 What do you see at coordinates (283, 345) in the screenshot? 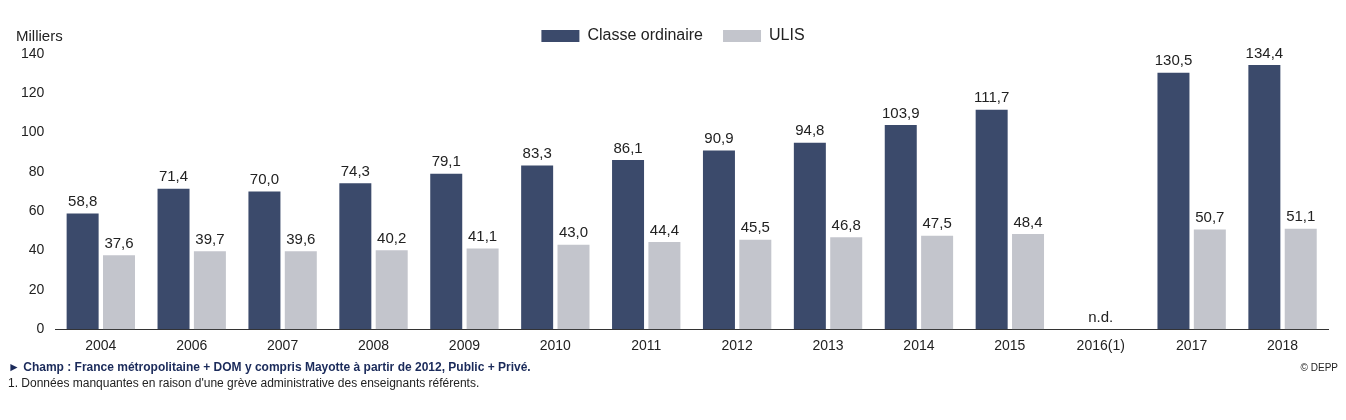
I see `x-tick-label: 2007` at bounding box center [283, 345].